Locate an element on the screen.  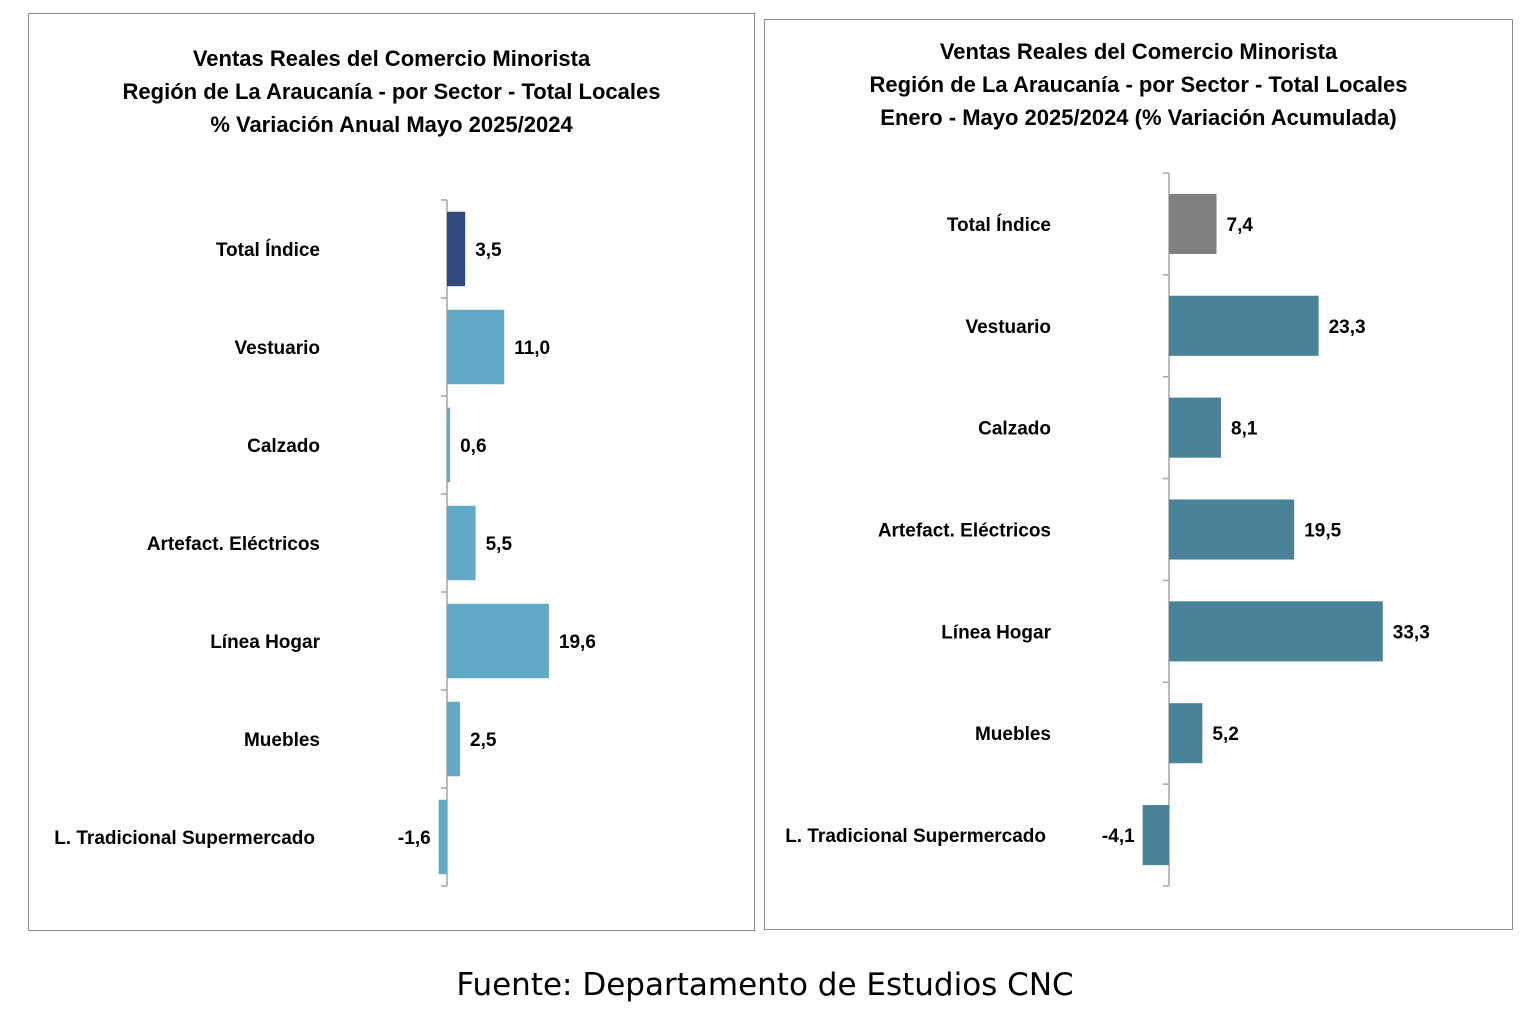
data-label-1: 3,5 is located at coordinates (488, 250).